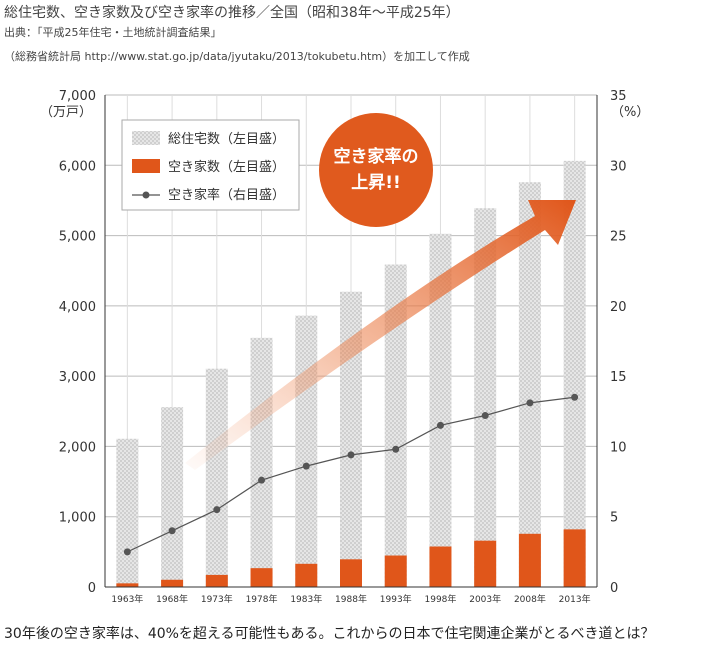 This screenshot has height=663, width=710. I want to click on y-right-tick-label: 10, so click(618, 447).